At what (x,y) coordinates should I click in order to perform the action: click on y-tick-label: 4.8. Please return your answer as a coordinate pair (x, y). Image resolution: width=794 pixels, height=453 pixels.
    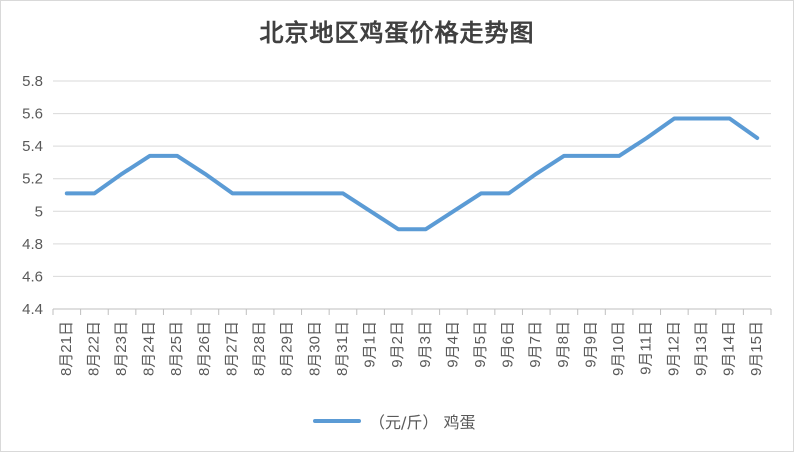
    Looking at the image, I should click on (32, 244).